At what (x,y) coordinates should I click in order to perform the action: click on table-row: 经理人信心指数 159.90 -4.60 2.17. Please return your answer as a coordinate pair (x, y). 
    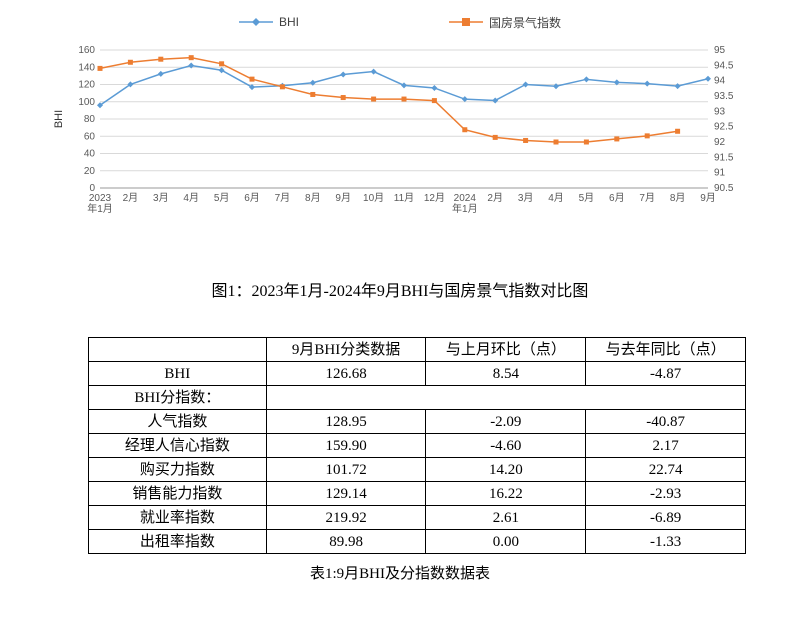
    Looking at the image, I should click on (417, 445).